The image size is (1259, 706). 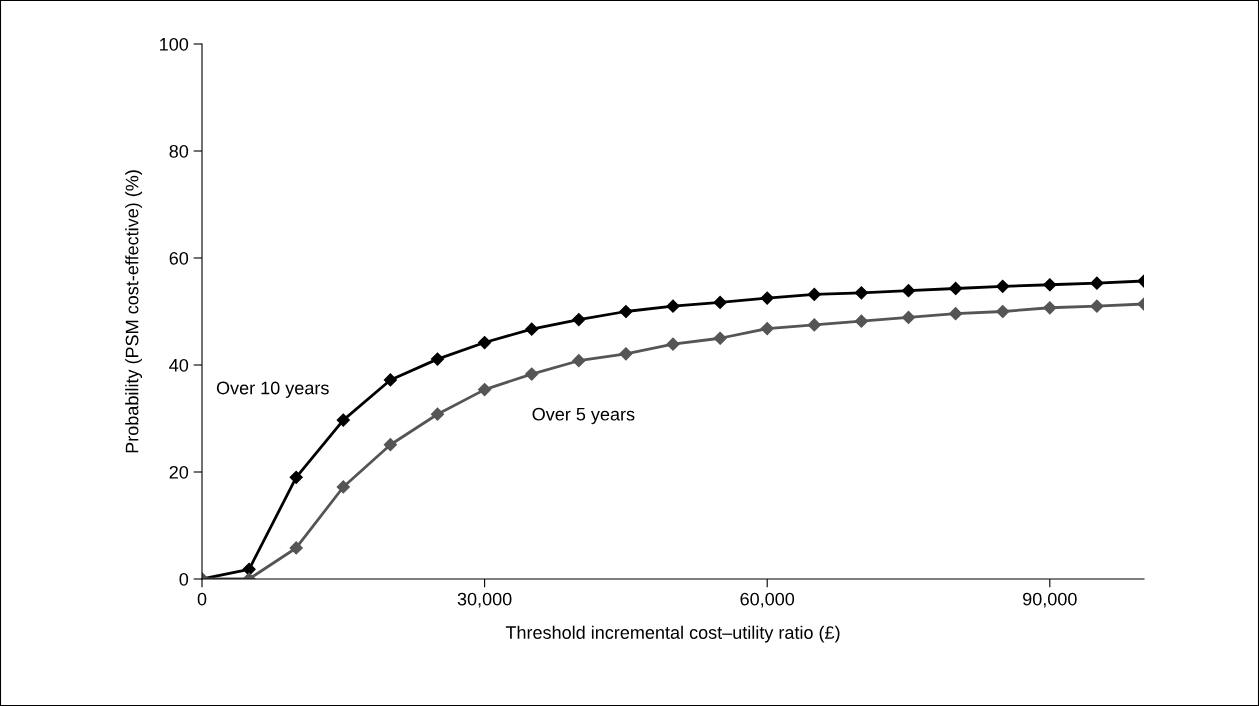 What do you see at coordinates (1050, 600) in the screenshot?
I see `x-tick-label: 90,000` at bounding box center [1050, 600].